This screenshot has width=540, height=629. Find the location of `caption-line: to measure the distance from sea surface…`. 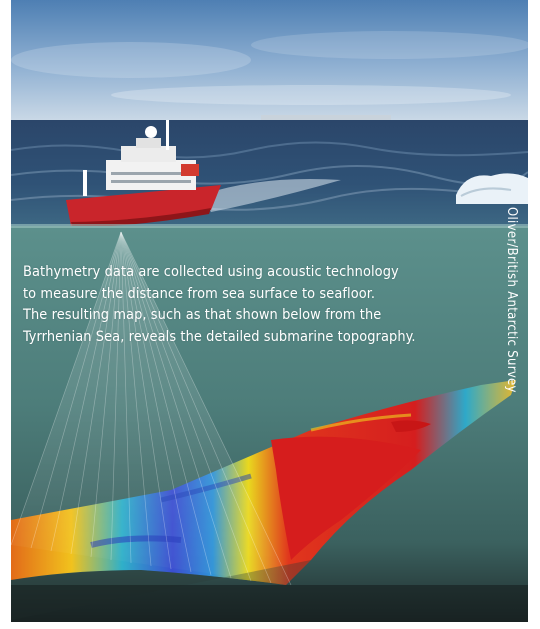

caption-line: to measure the distance from sea surface… is located at coordinates (199, 293).